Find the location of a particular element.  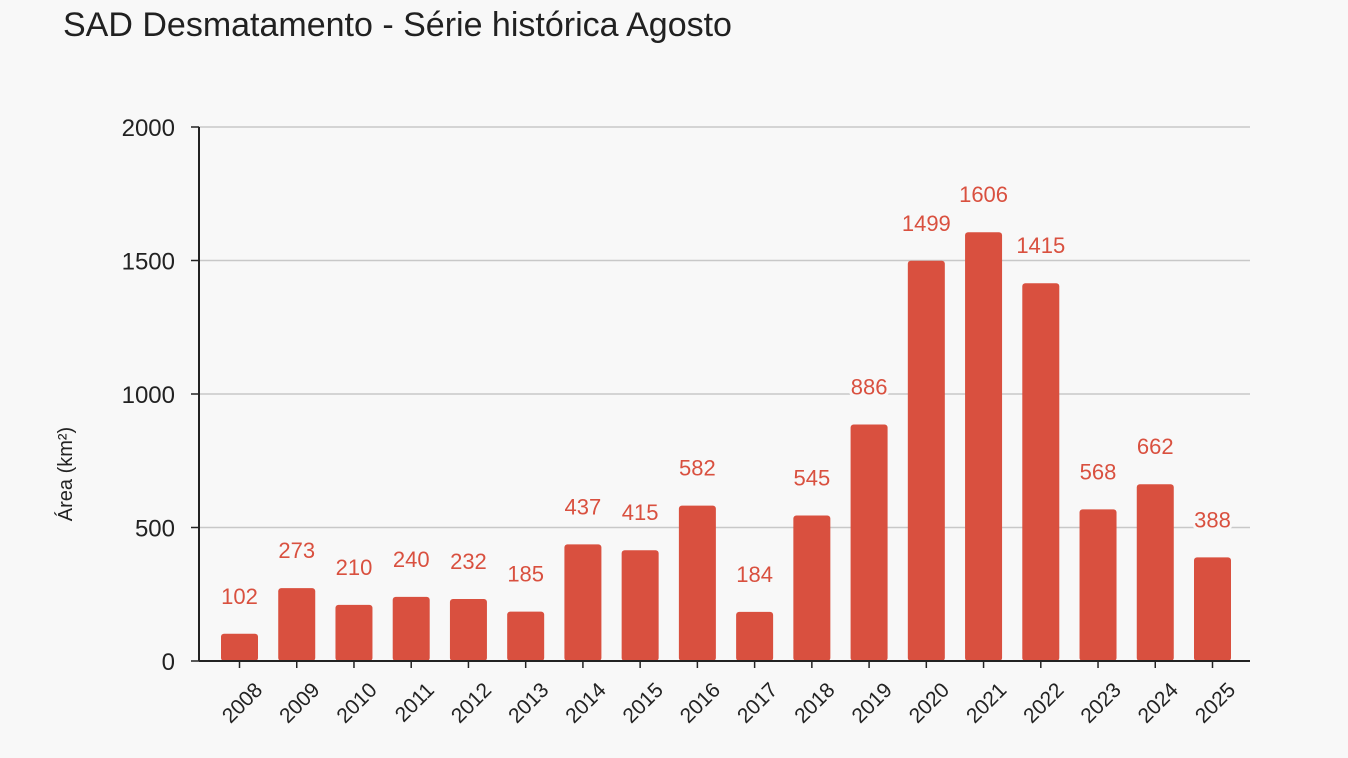

data-label: 582 is located at coordinates (697, 468).